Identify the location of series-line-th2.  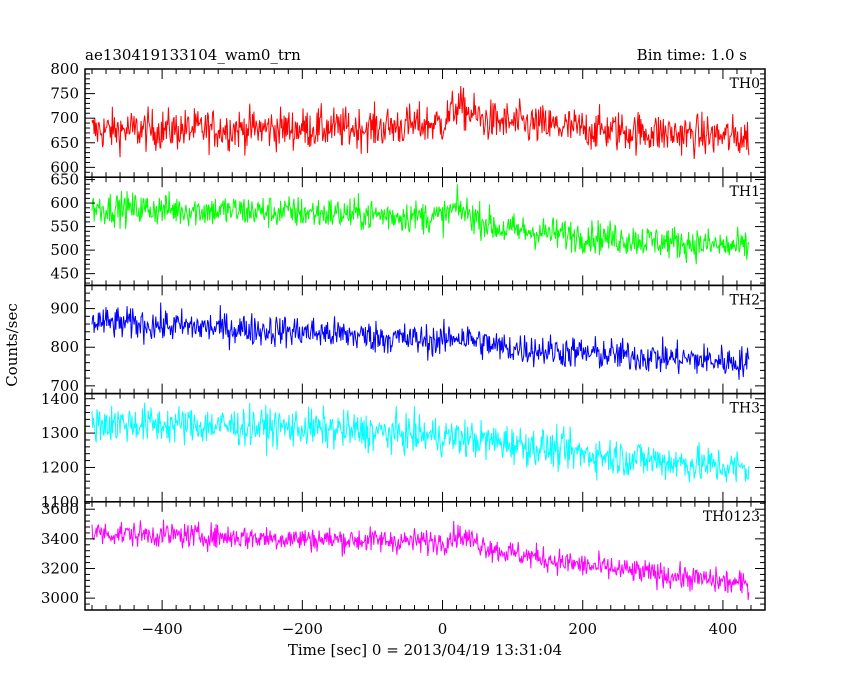
(420, 341).